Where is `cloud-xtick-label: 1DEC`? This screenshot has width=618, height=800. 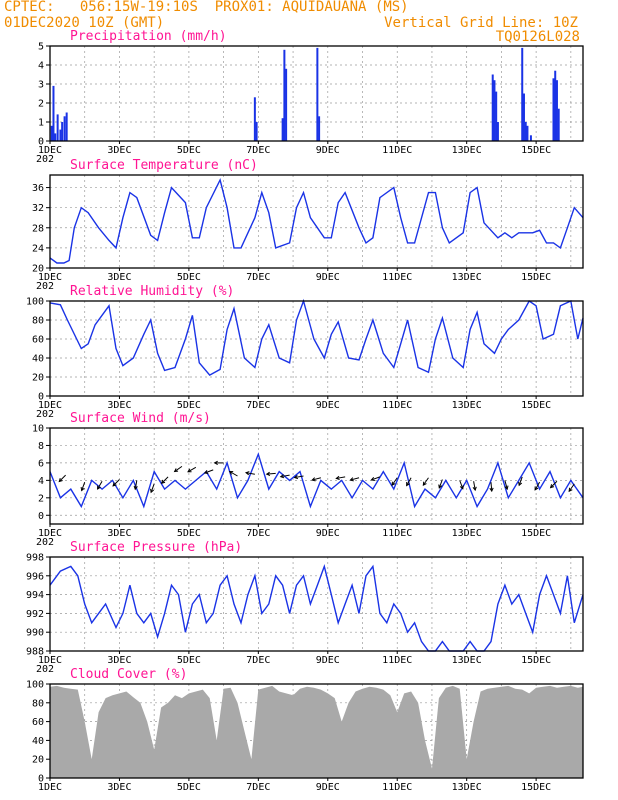 cloud-xtick-label: 1DEC is located at coordinates (50, 787).